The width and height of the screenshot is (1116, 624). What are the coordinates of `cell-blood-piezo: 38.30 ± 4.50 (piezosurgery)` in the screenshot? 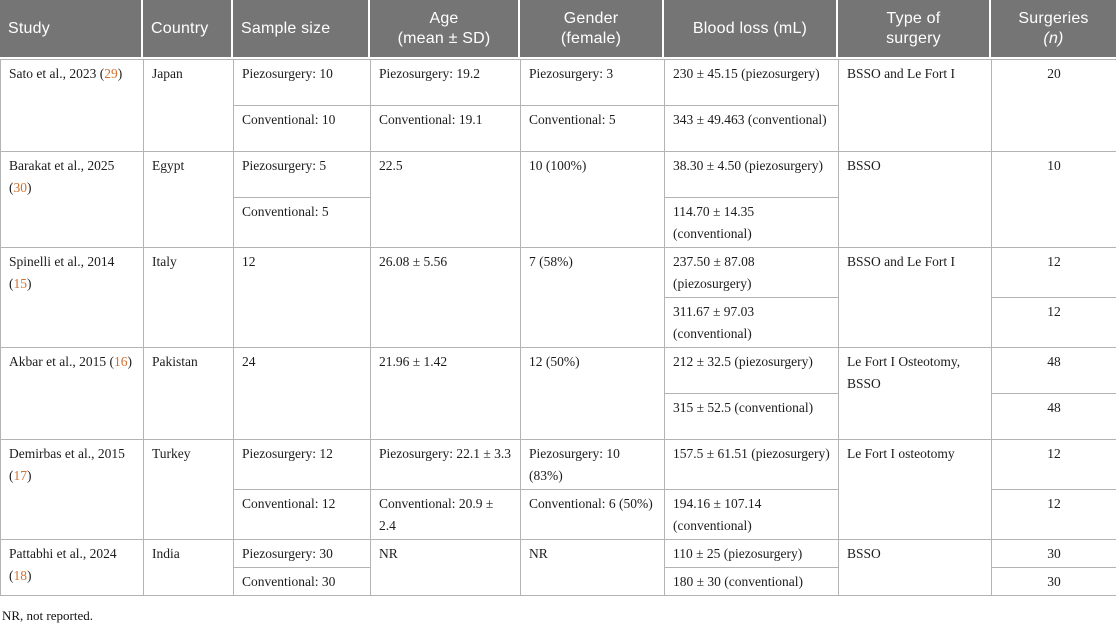 It's located at (752, 175).